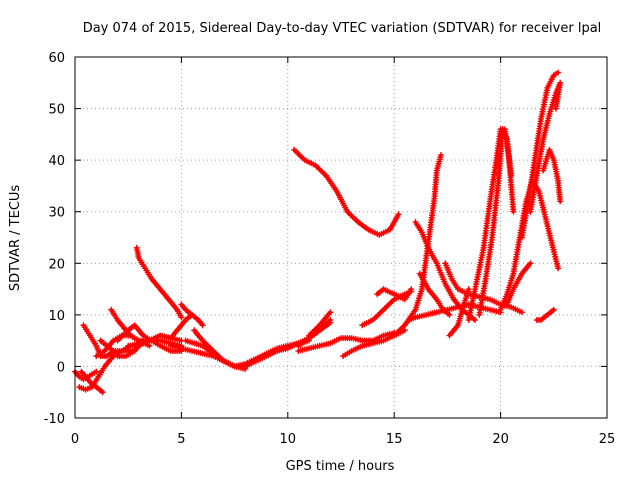  Describe the element at coordinates (61, 367) in the screenshot. I see `y-tick-label: 0` at that location.